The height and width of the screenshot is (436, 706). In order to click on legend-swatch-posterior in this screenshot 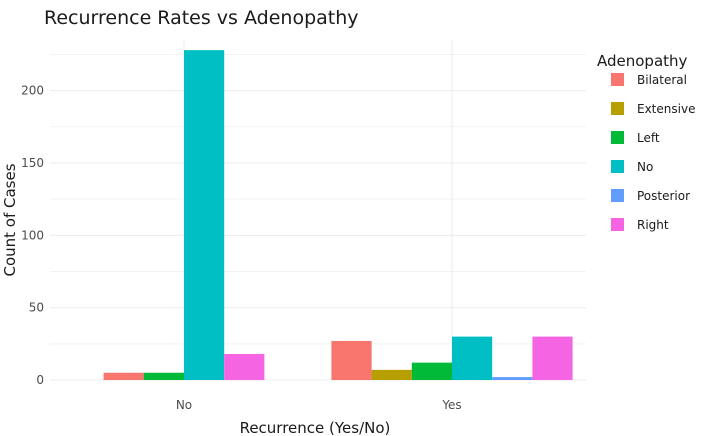, I will do `click(617, 195)`.